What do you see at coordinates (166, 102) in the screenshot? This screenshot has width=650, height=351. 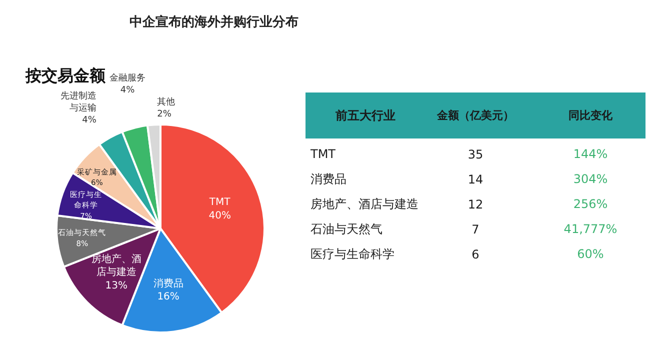 I see `slice-label: 其他` at bounding box center [166, 102].